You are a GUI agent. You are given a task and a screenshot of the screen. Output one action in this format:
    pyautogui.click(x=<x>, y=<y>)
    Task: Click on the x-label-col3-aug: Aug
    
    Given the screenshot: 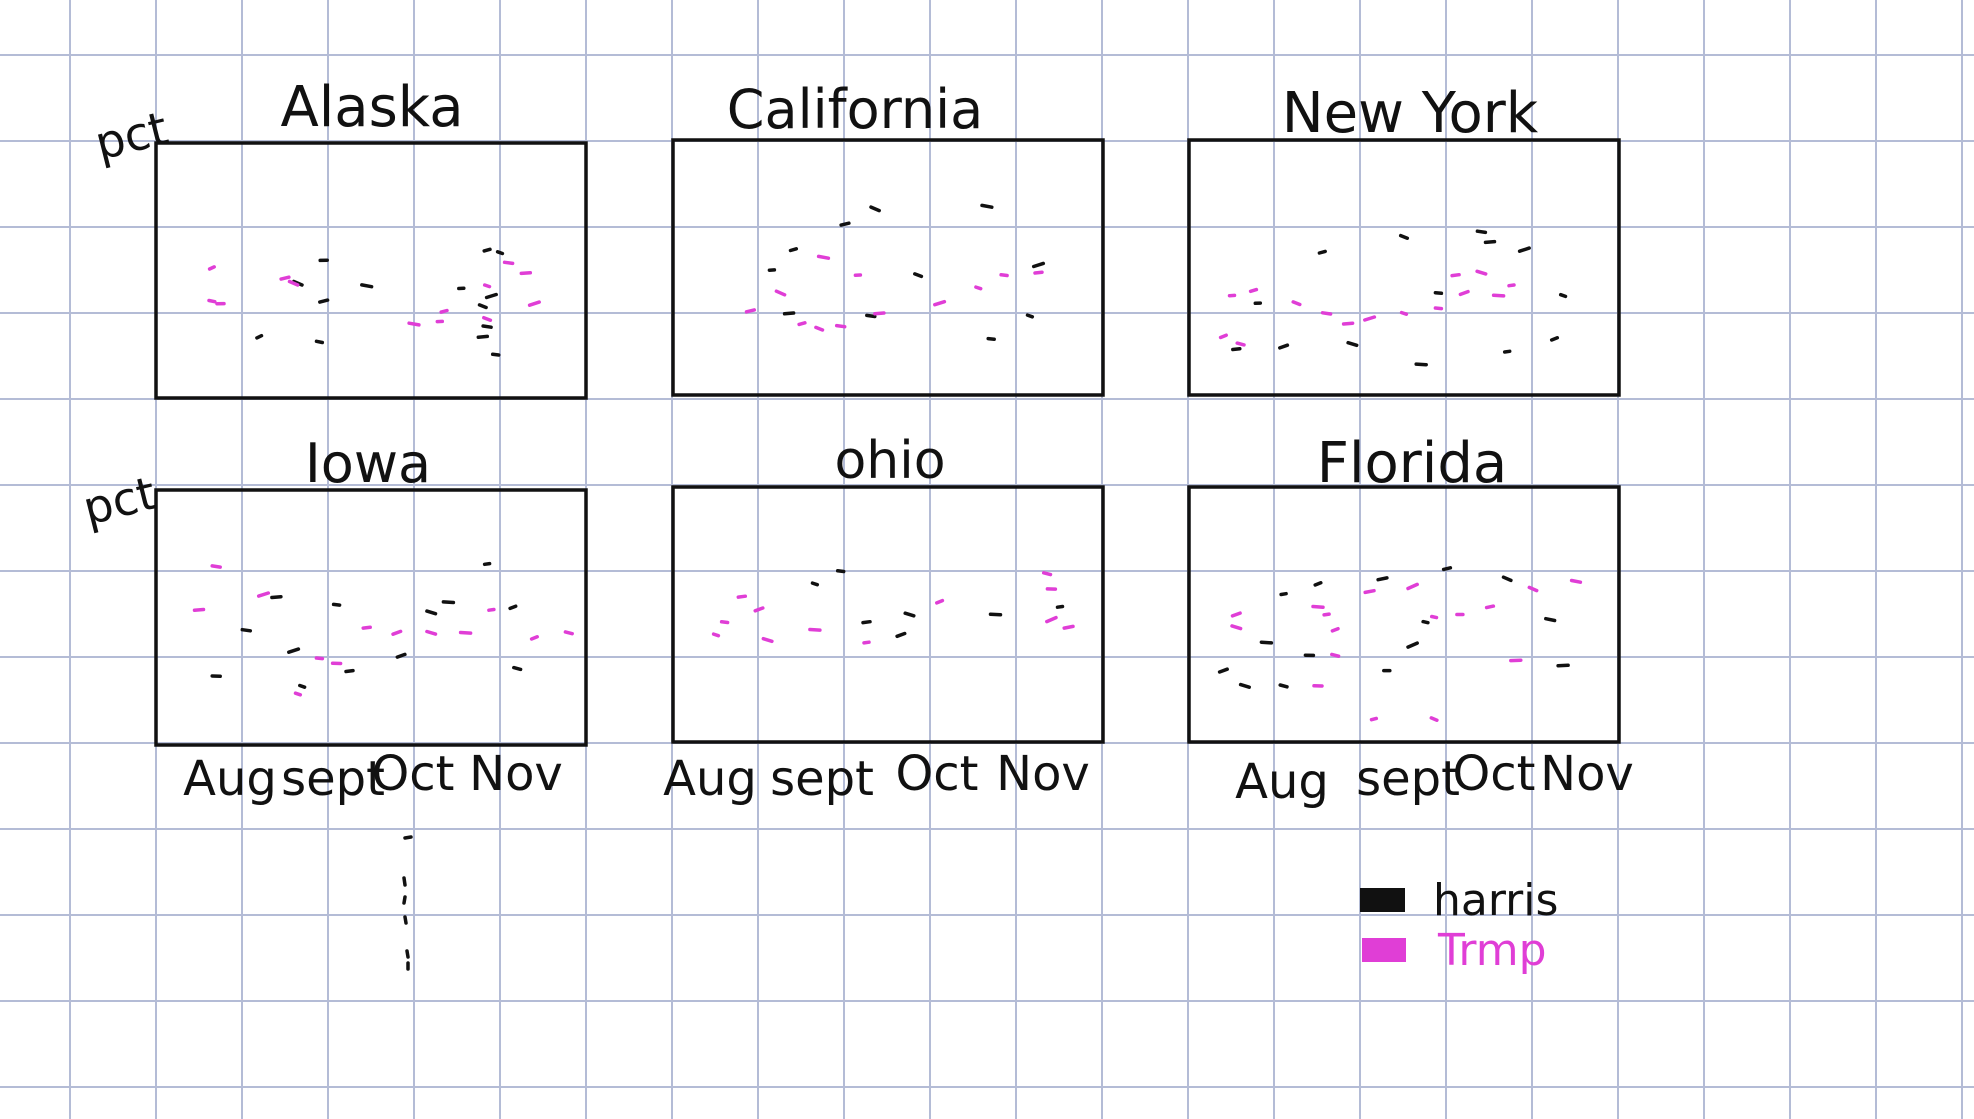 What is the action you would take?
    pyautogui.click(x=1282, y=782)
    